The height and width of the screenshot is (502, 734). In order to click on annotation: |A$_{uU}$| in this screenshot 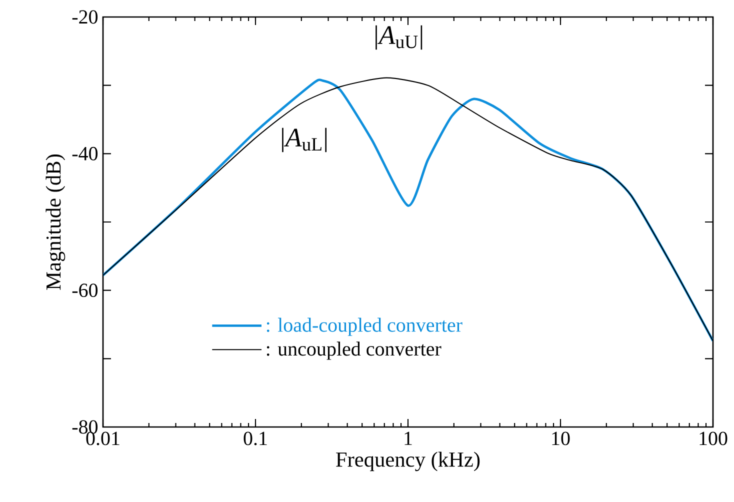, I will do `click(399, 37)`.